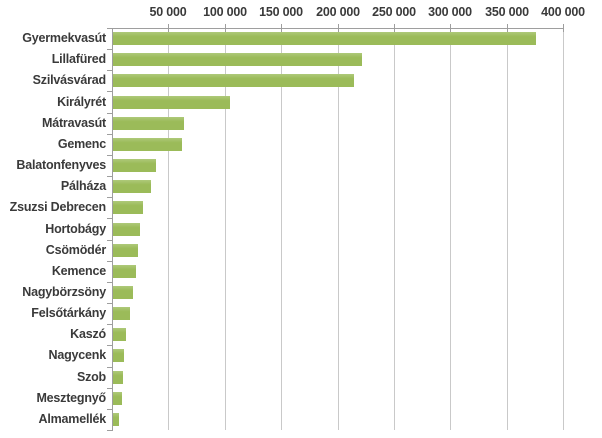  I want to click on value-axis-label: 50 000, so click(168, 12).